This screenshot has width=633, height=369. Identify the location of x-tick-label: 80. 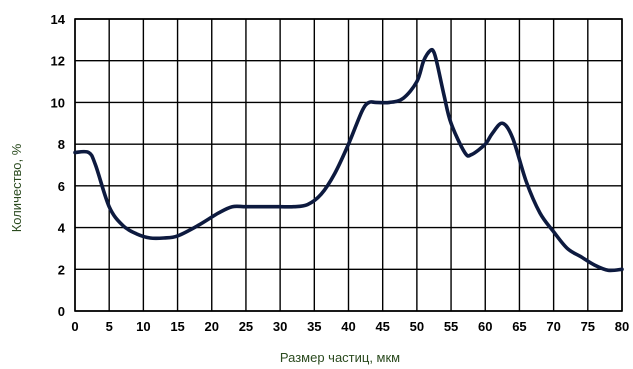
(622, 326).